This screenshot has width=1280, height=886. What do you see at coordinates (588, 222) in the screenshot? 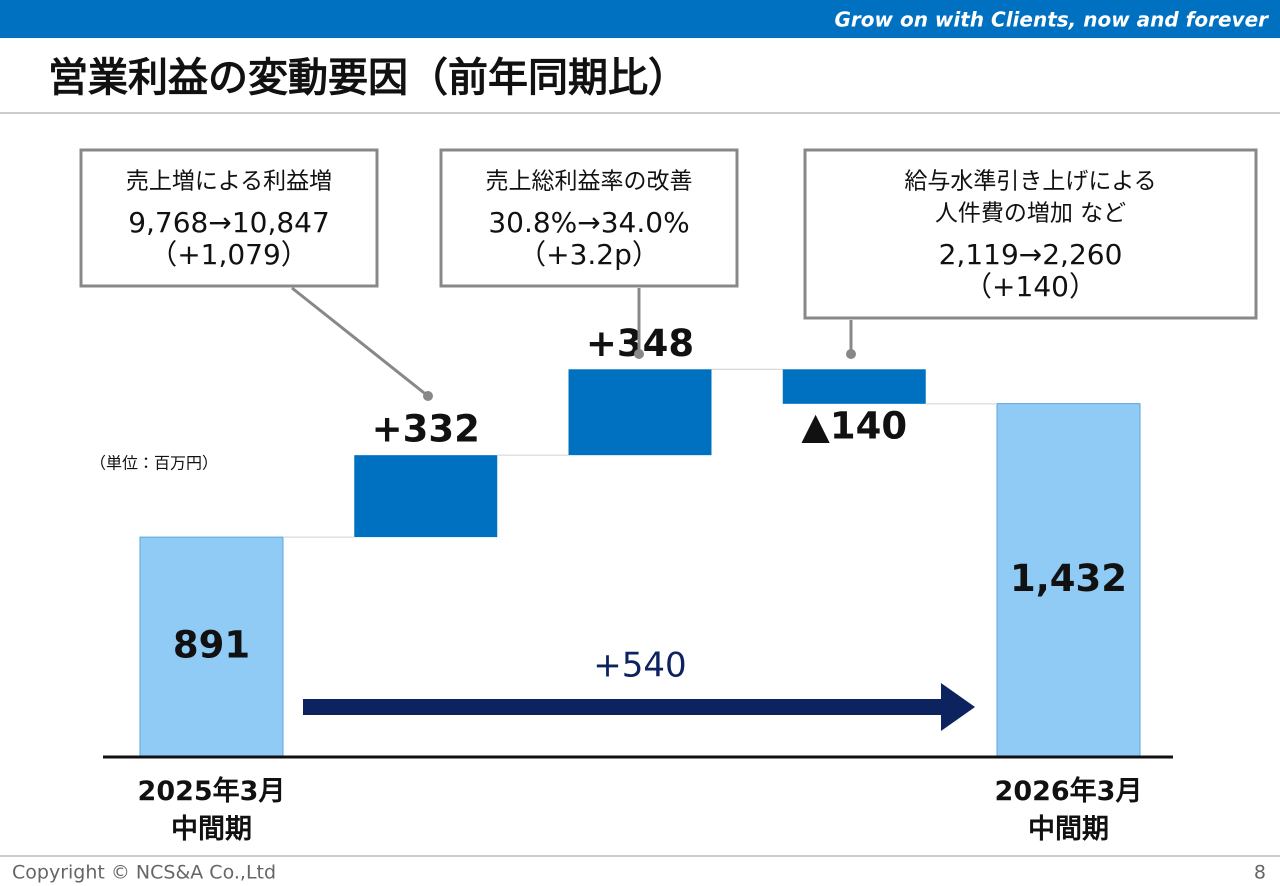
I see `callout-text: 30.8%→34.0%` at bounding box center [588, 222].